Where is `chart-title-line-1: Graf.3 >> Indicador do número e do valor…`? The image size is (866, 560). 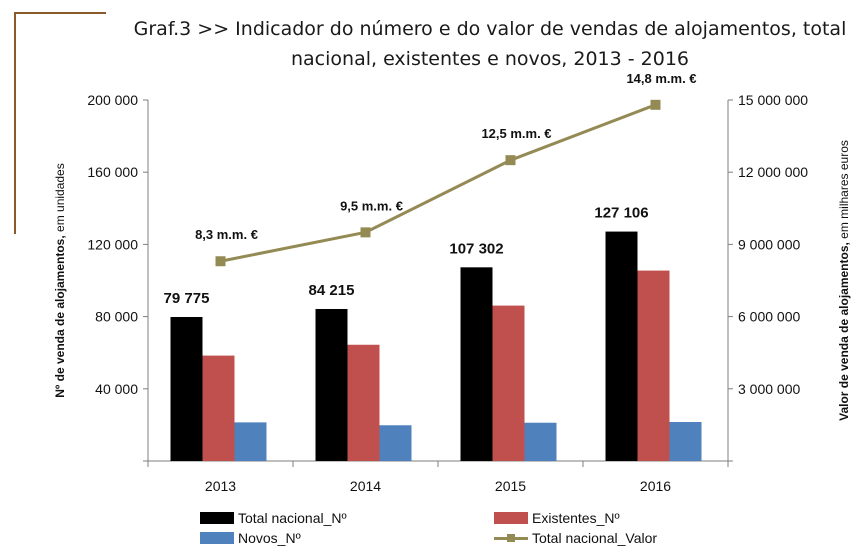
chart-title-line-1: Graf.3 >> Indicador do número e do valor… is located at coordinates (490, 29).